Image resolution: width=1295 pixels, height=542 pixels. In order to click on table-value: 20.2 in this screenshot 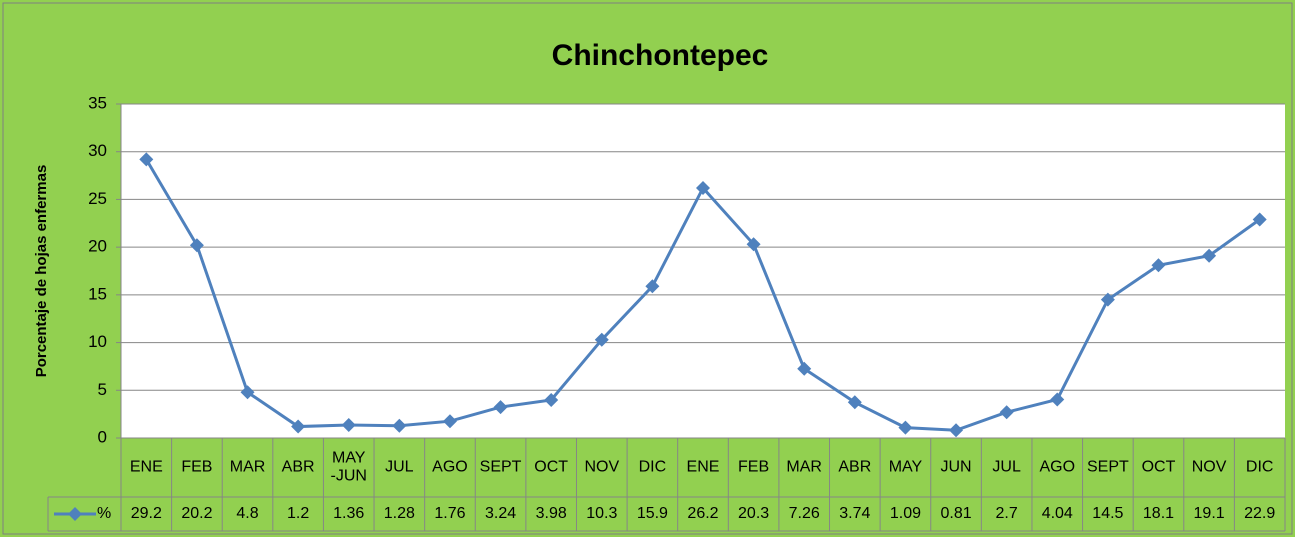, I will do `click(196, 513)`.